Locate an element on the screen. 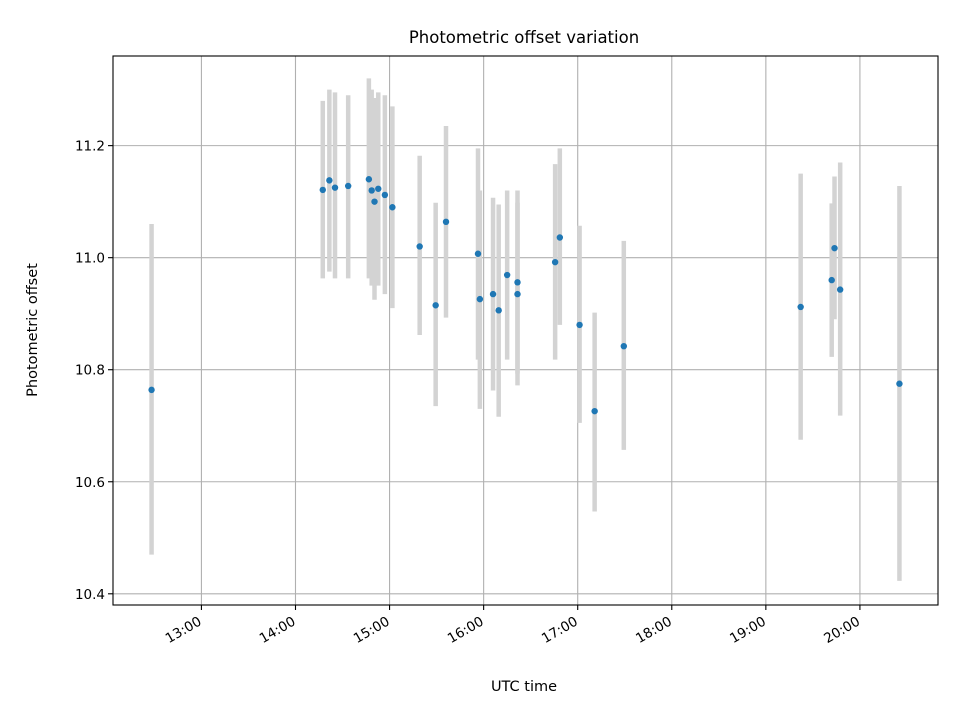  y-tick-label: 11.2 is located at coordinates (90, 147).